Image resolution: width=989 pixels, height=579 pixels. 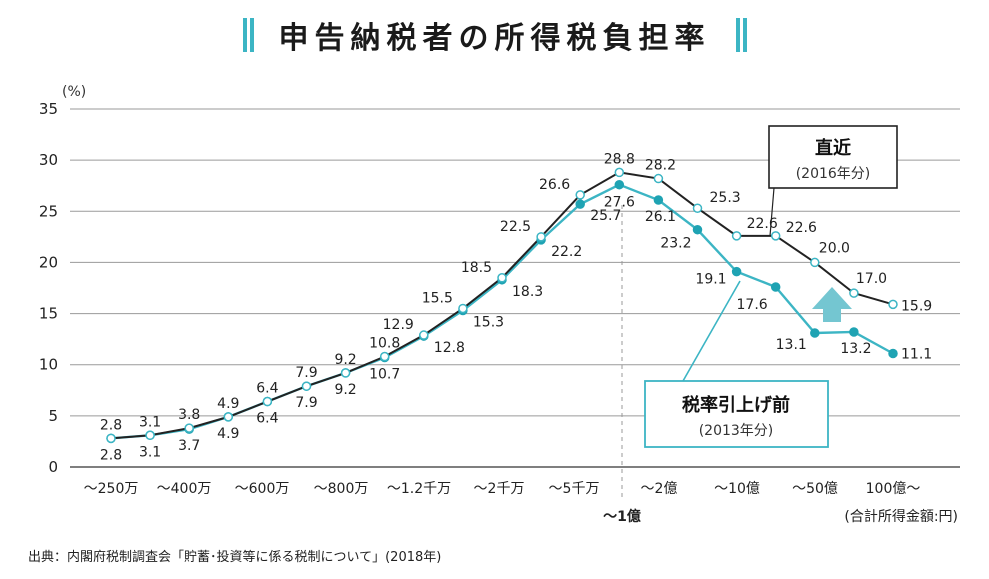 I want to click on data-label-2016: 3.1, so click(x=150, y=422).